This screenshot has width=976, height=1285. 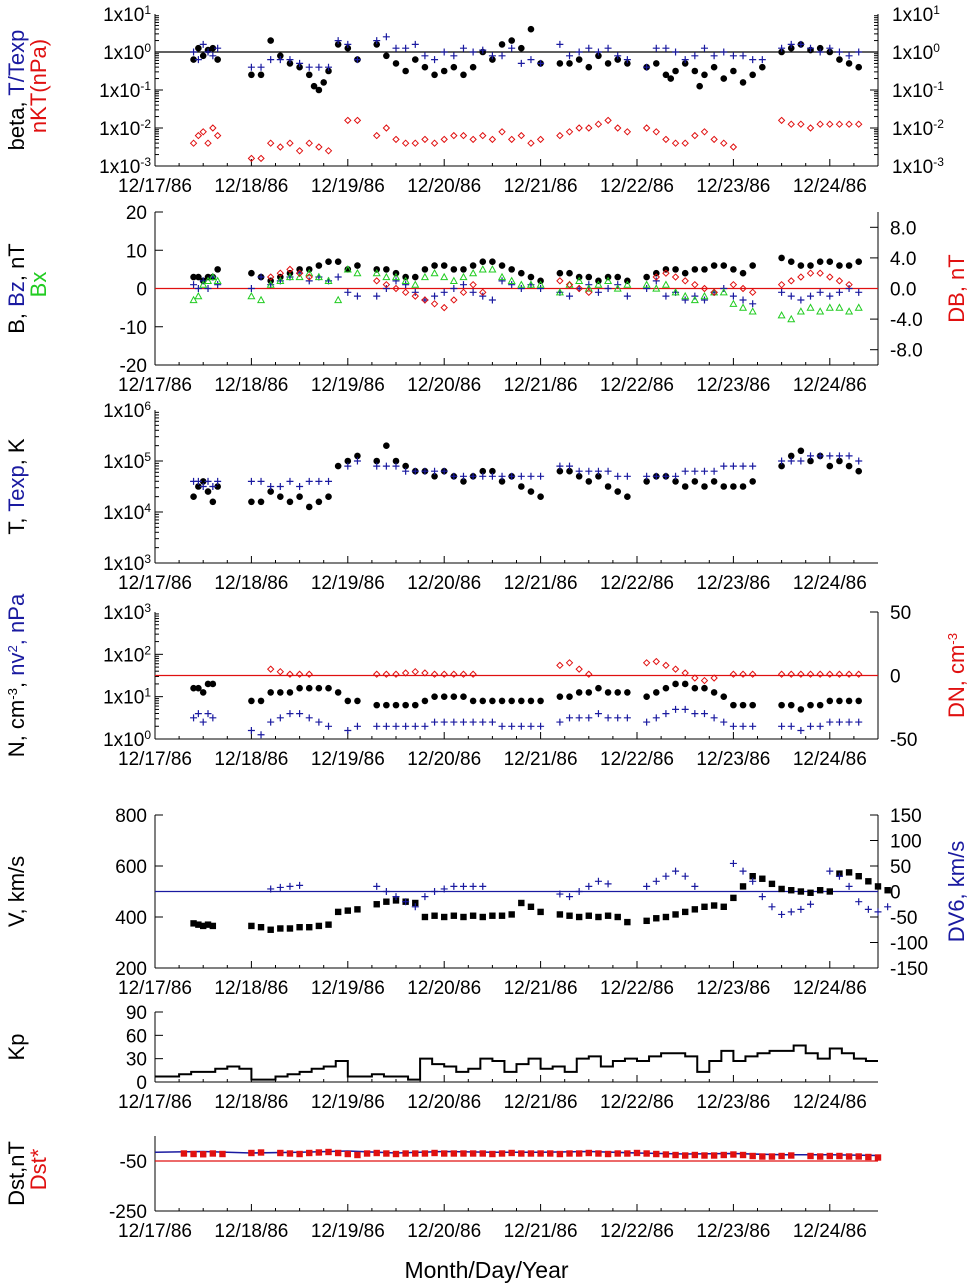 I want to click on y-right-tick-label: 50, so click(x=900, y=613).